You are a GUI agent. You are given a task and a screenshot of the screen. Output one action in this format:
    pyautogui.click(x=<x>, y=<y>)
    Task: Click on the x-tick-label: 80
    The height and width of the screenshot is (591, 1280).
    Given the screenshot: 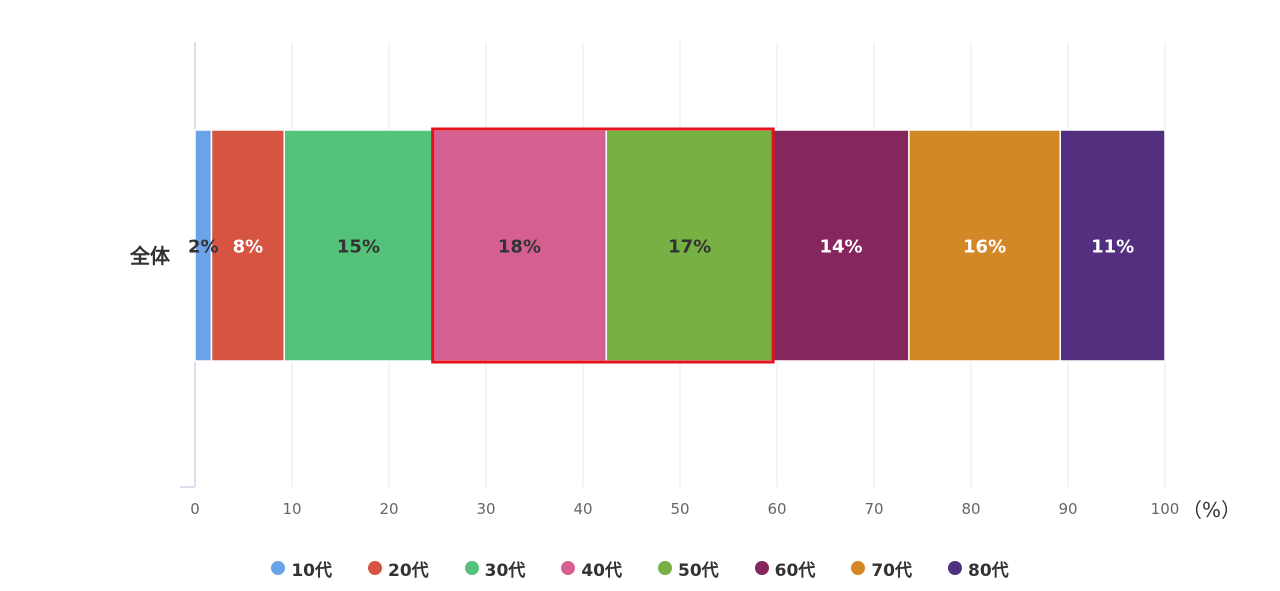 What is the action you would take?
    pyautogui.click(x=970, y=509)
    